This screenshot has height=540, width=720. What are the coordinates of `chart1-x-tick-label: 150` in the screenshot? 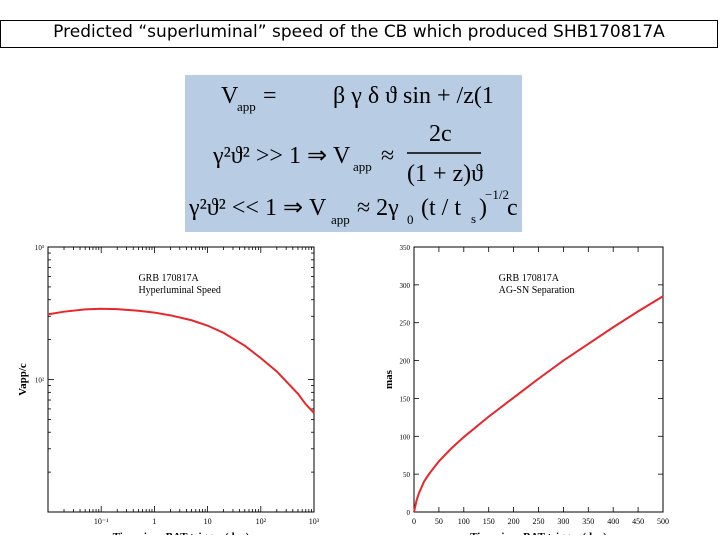 It's located at (489, 521).